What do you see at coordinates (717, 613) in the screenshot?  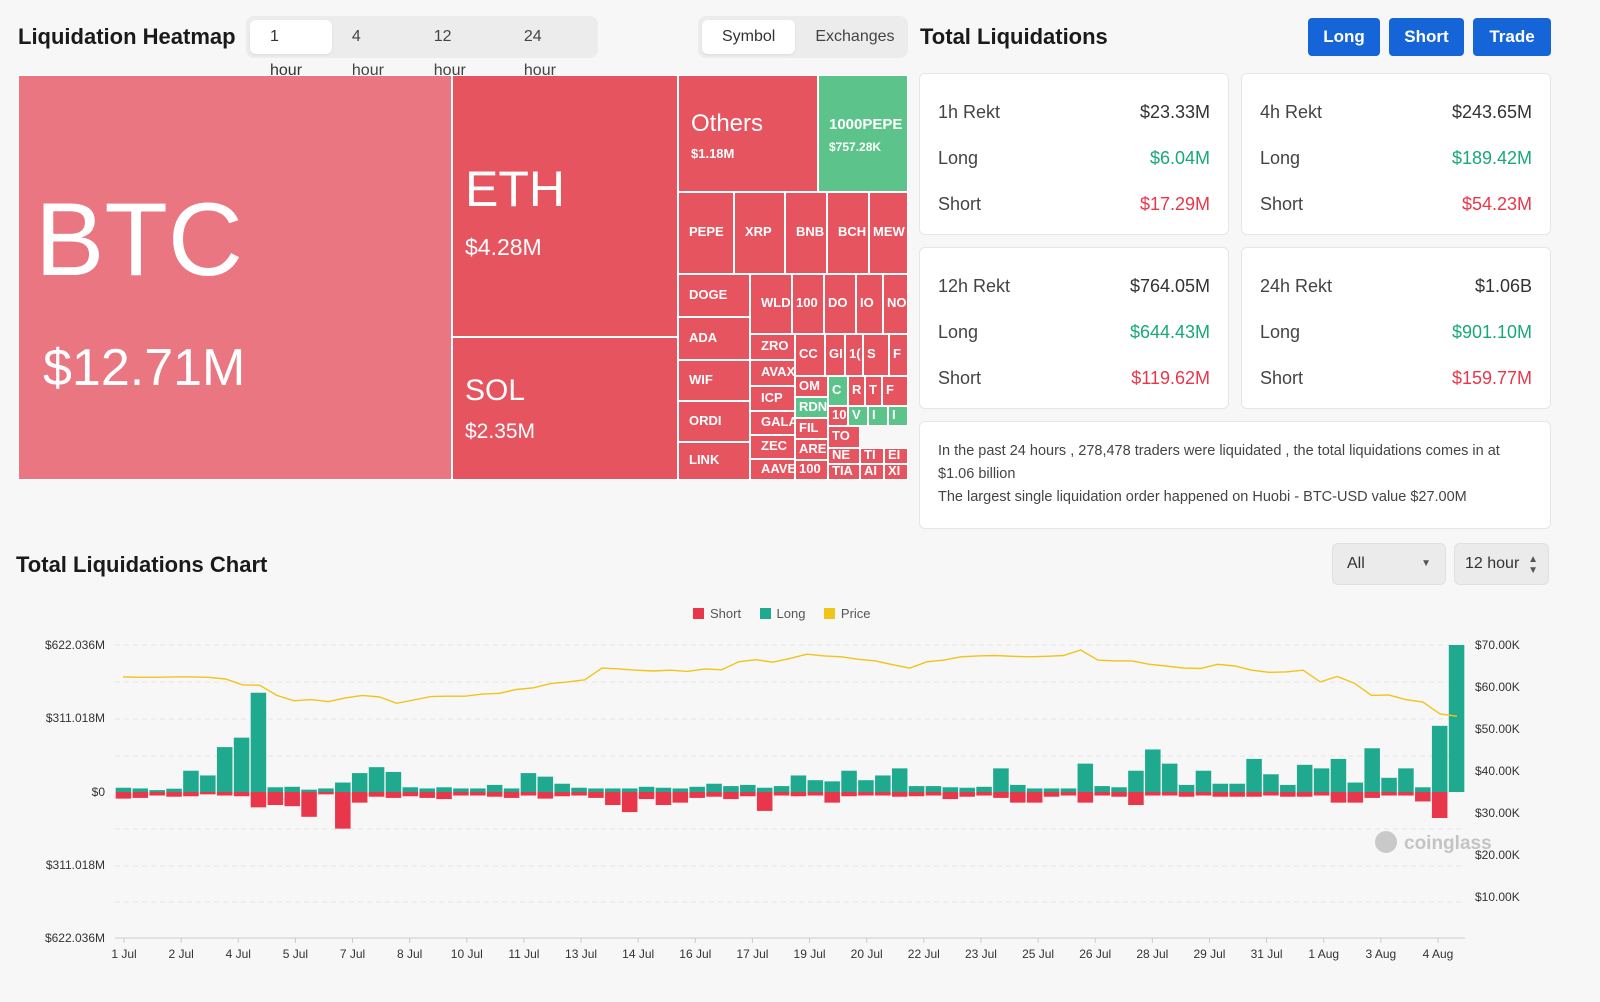 I see `legend-short: Short` at bounding box center [717, 613].